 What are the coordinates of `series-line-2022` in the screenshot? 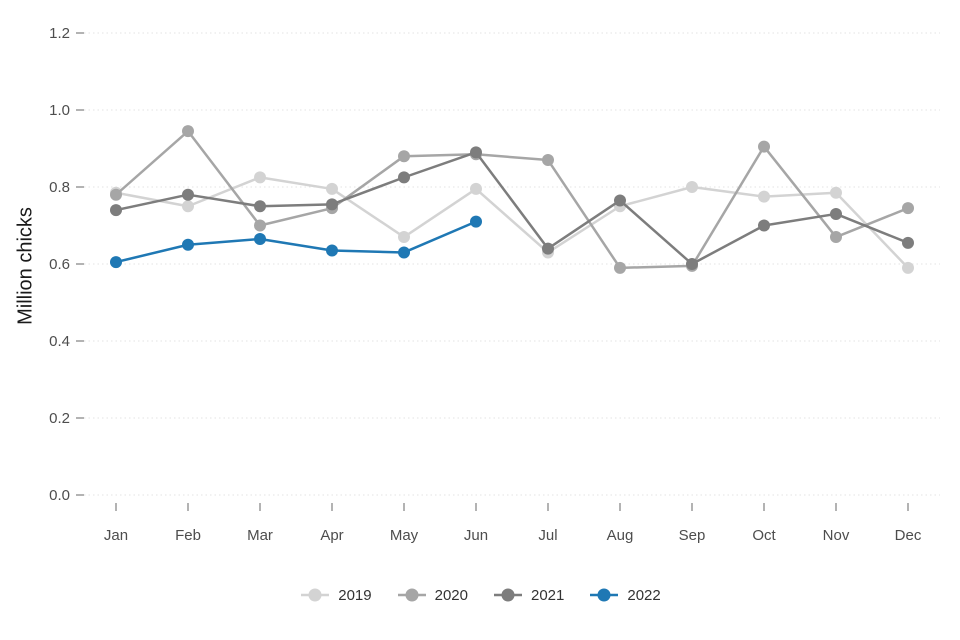 It's located at (296, 242).